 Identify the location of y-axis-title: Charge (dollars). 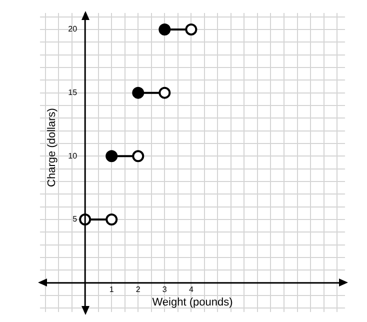
(52, 147).